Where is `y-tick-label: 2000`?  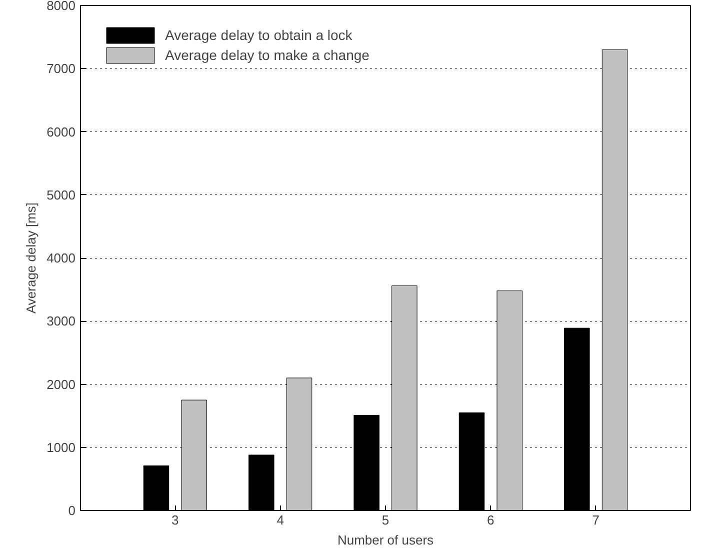
y-tick-label: 2000 is located at coordinates (61, 384).